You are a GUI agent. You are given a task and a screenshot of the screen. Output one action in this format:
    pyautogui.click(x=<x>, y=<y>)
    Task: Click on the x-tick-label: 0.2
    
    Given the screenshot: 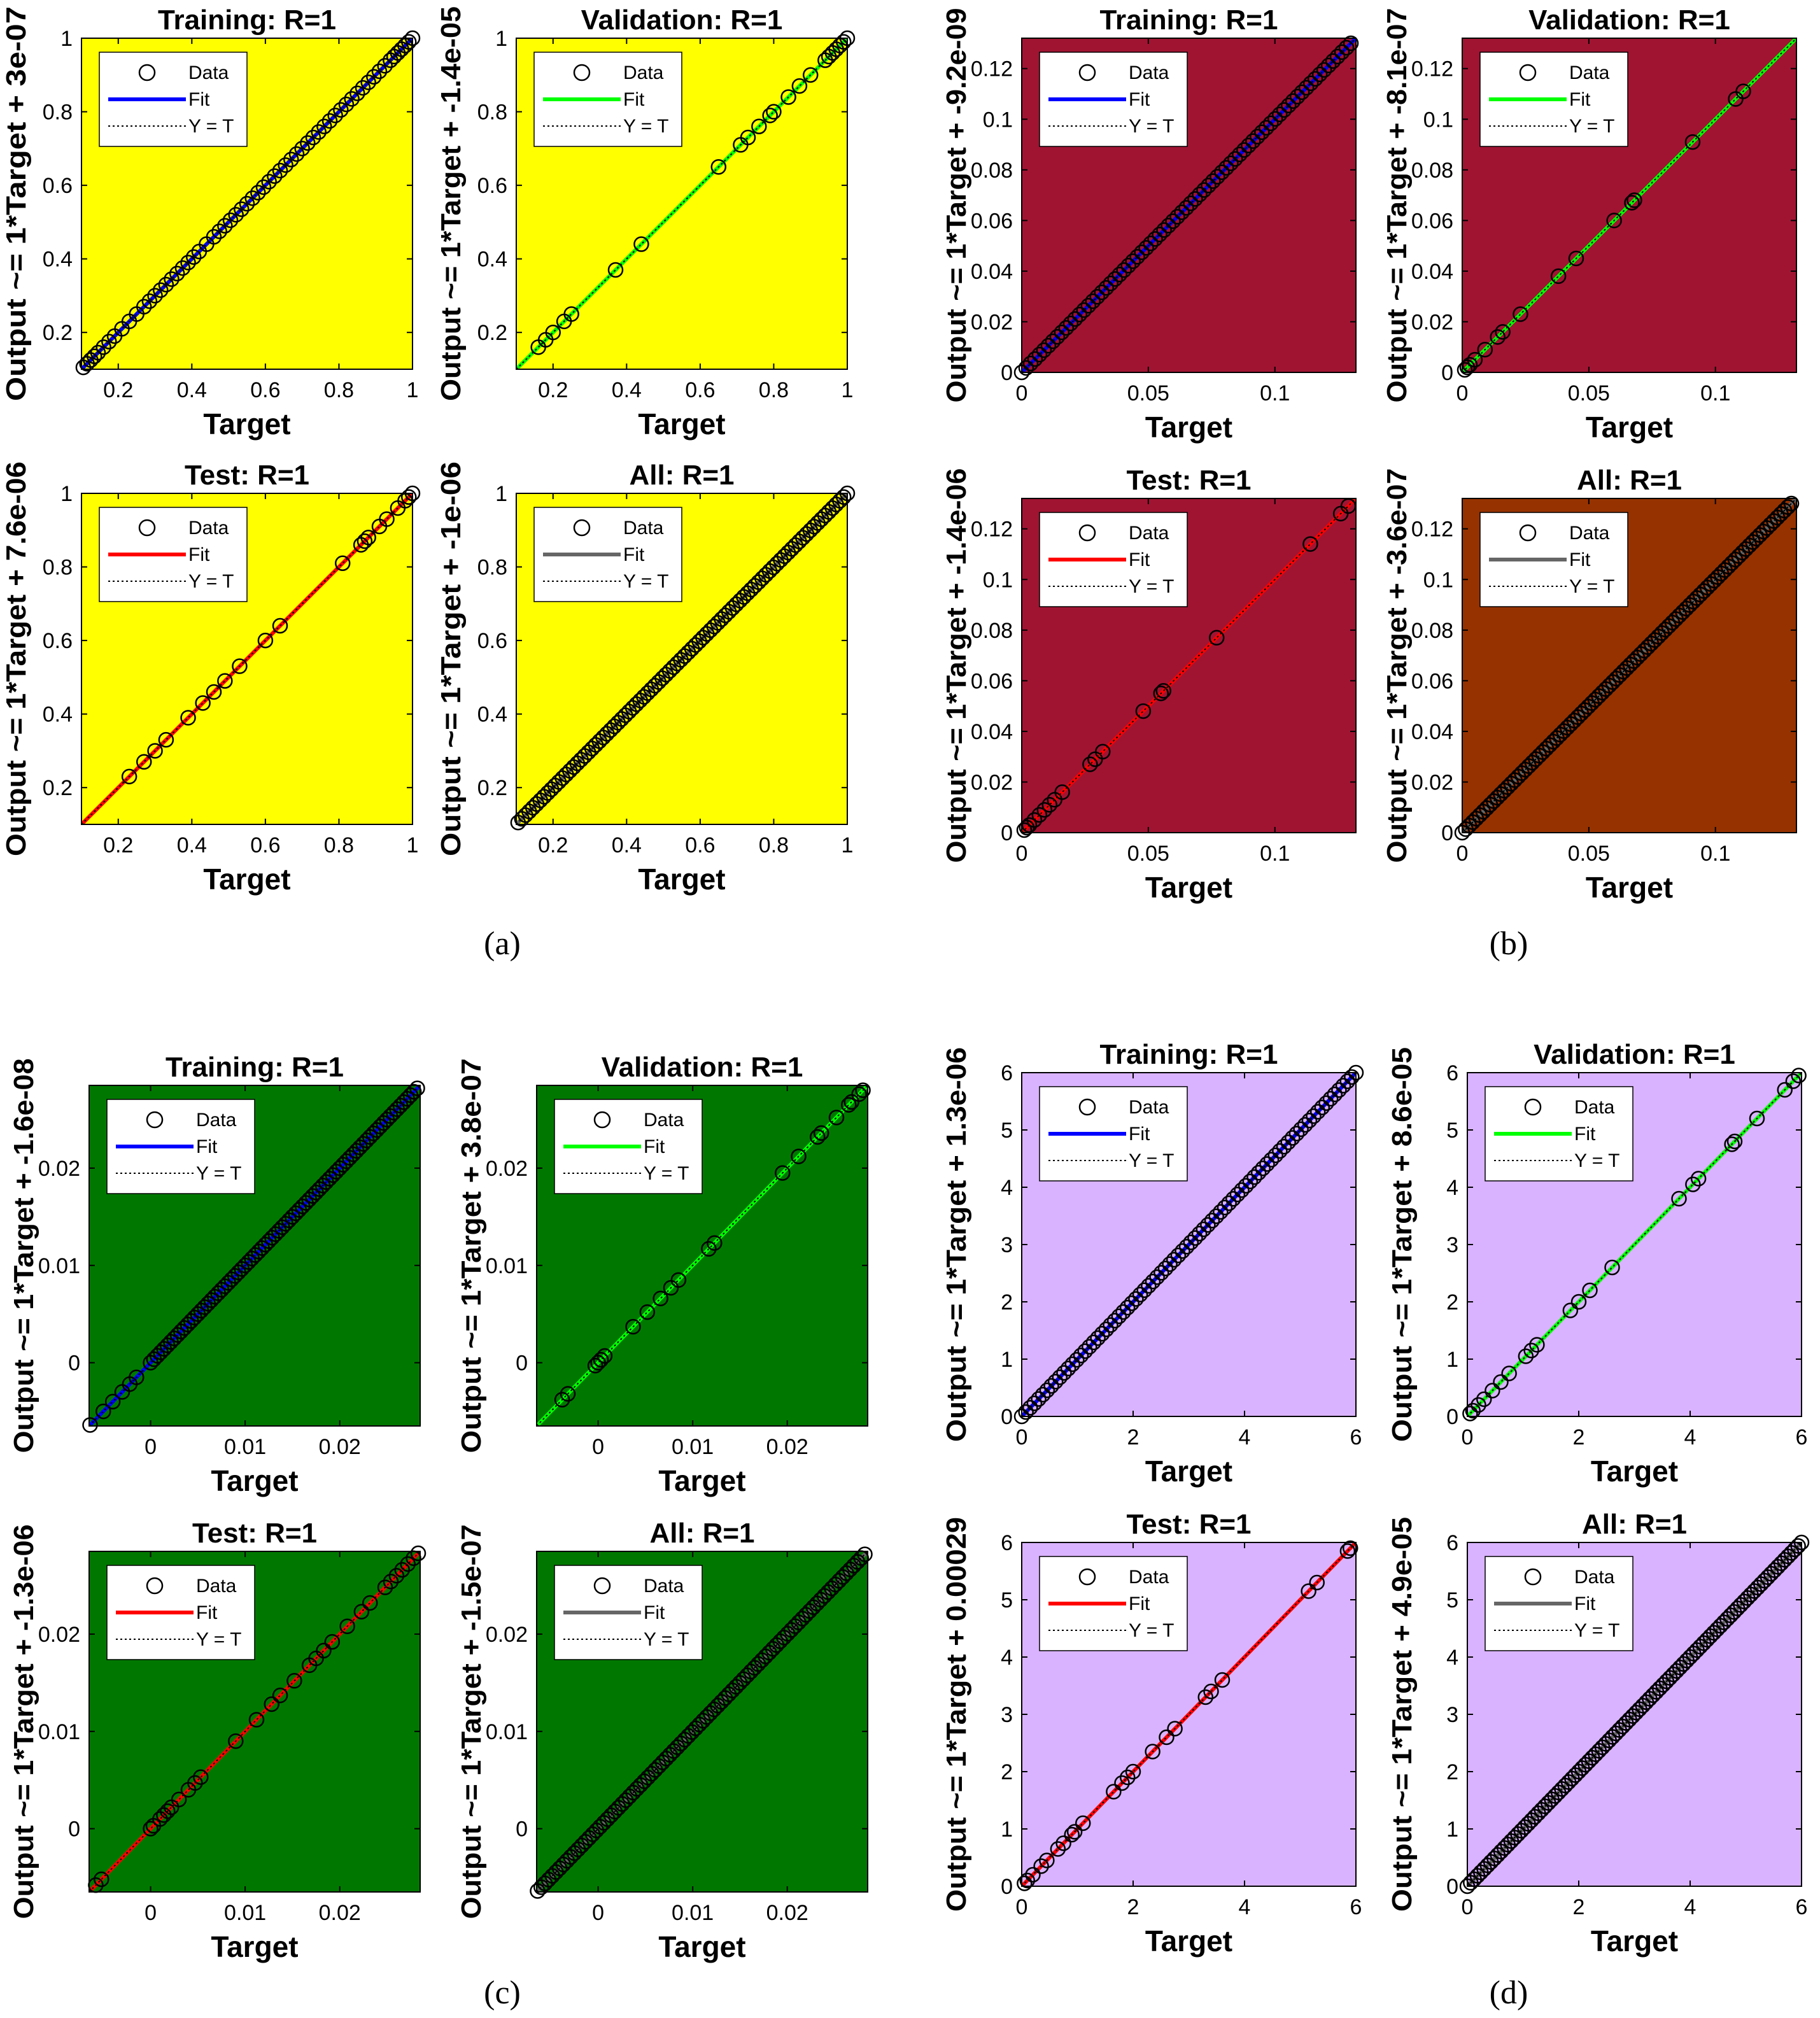 What is the action you would take?
    pyautogui.click(x=118, y=390)
    